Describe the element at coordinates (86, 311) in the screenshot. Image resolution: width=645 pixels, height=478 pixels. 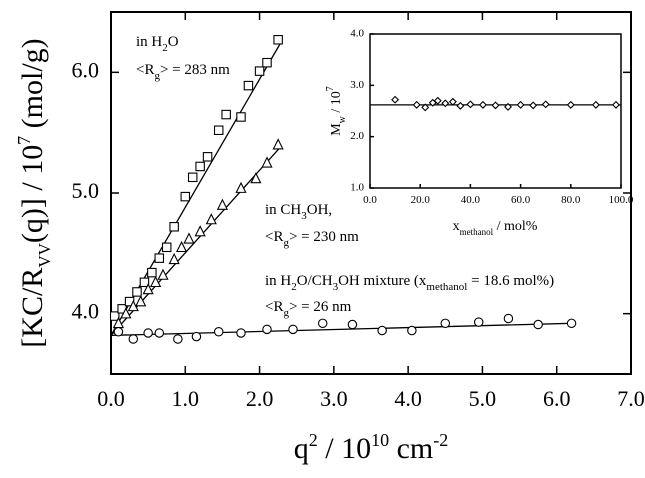
I see `main-y-tick-label: 4.0` at that location.